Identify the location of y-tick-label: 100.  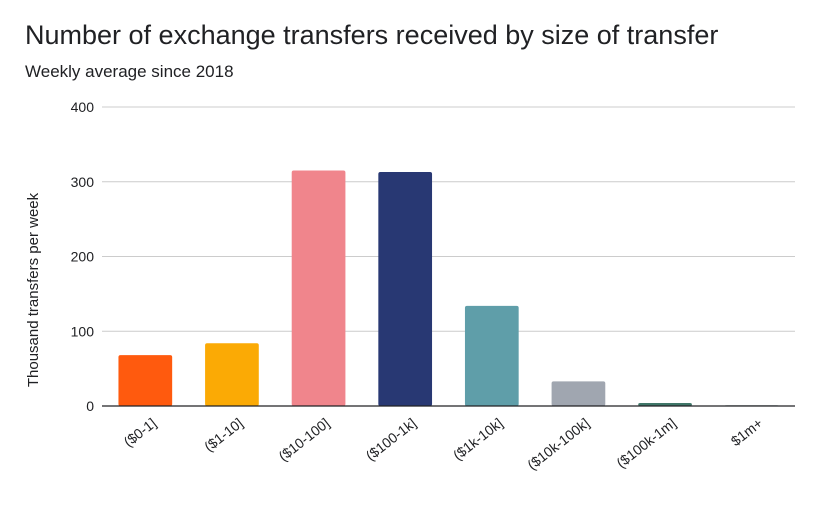
(83, 331).